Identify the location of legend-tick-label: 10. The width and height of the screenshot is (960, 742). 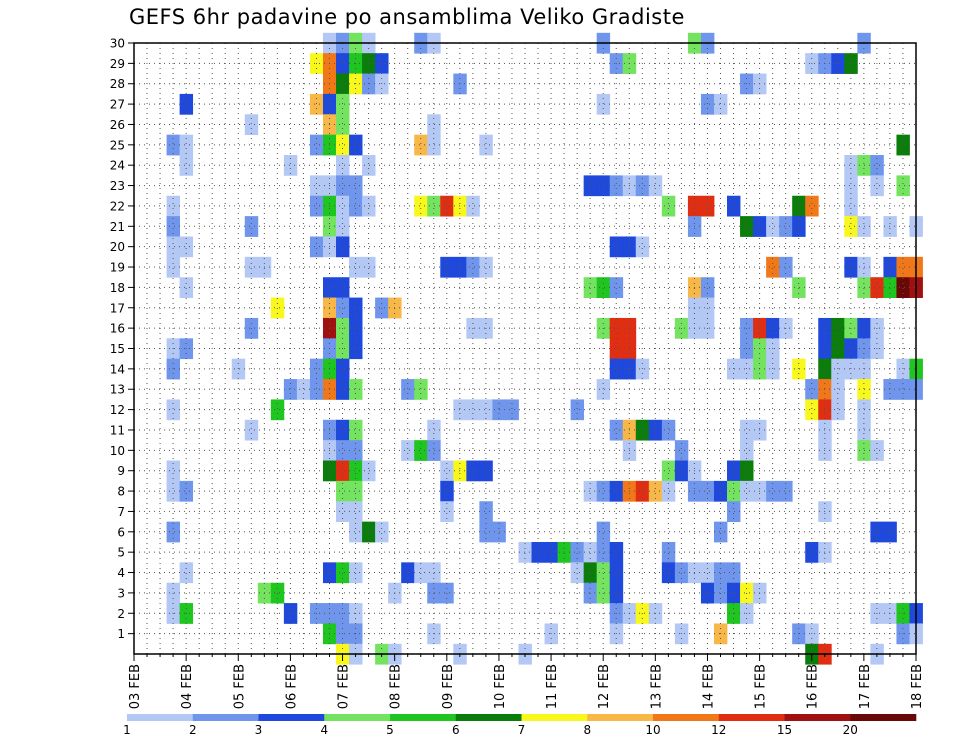
(652, 730).